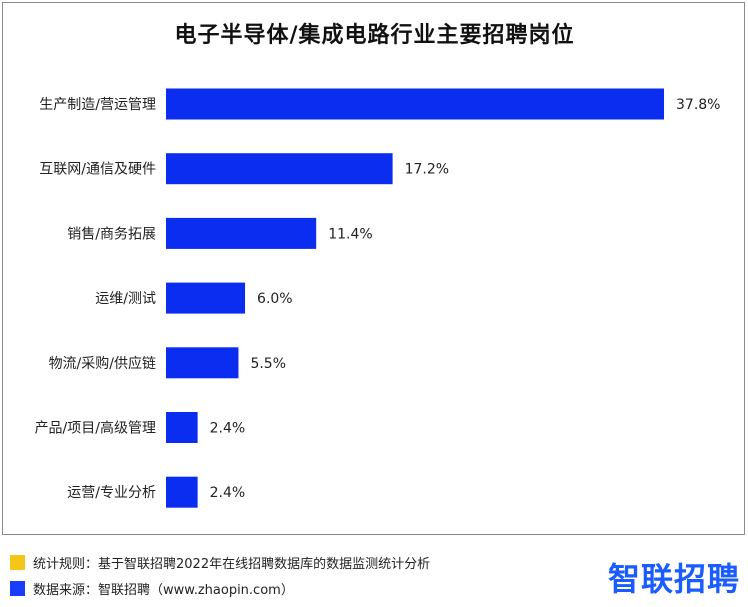  What do you see at coordinates (97, 105) in the screenshot?
I see `category-label: 生产制造/营运管理` at bounding box center [97, 105].